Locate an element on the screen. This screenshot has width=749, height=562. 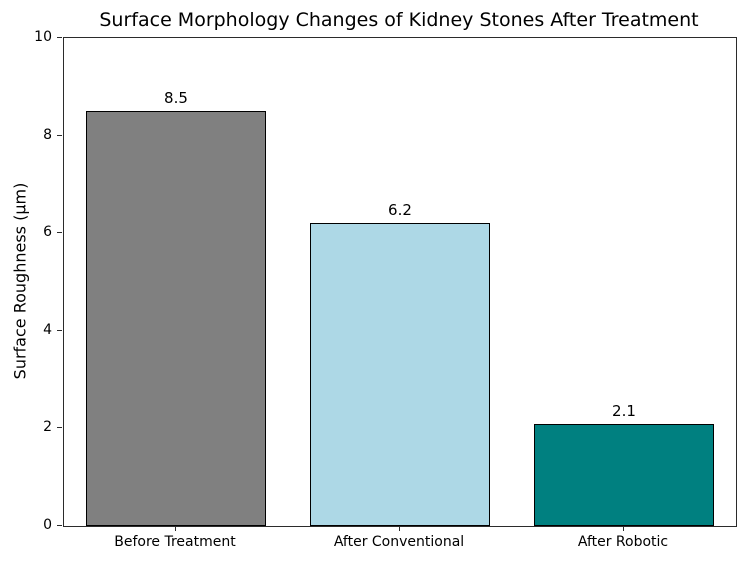
y-tick-label: 2 is located at coordinates (47, 427).